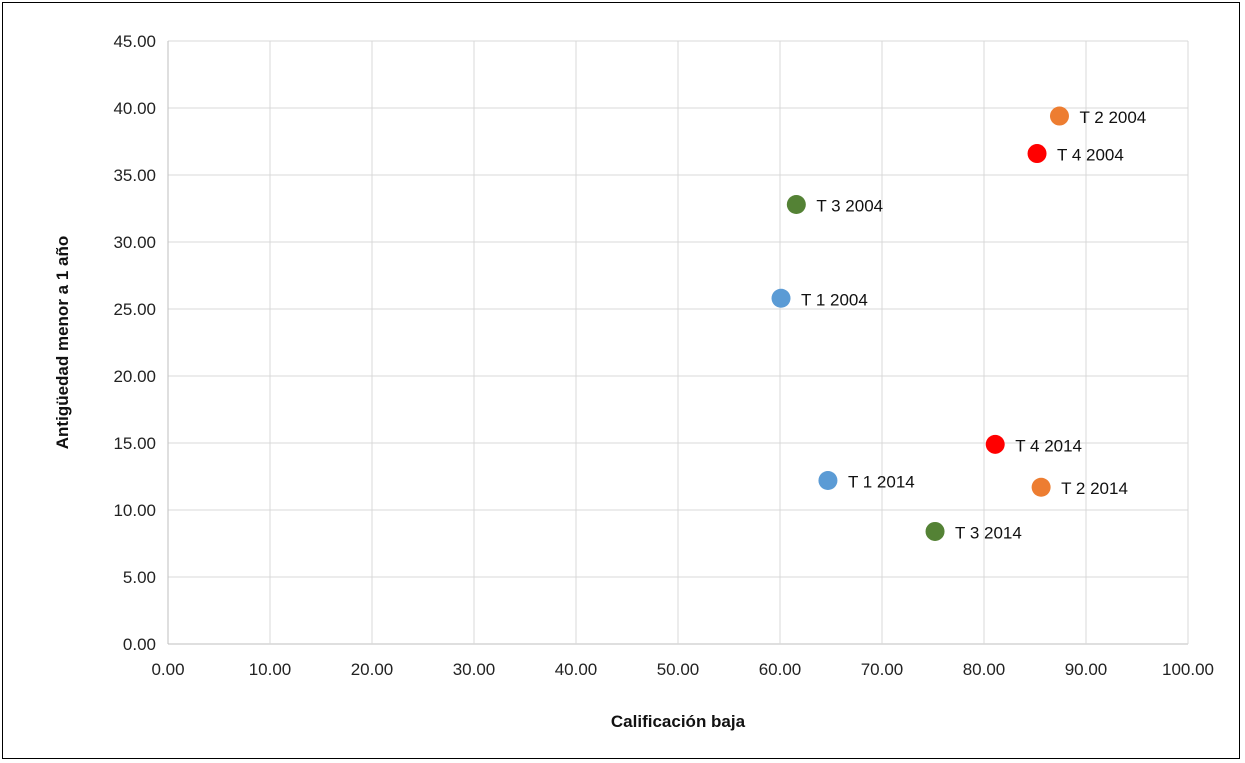  What do you see at coordinates (1188, 669) in the screenshot?
I see `x-tick-label: 100.00` at bounding box center [1188, 669].